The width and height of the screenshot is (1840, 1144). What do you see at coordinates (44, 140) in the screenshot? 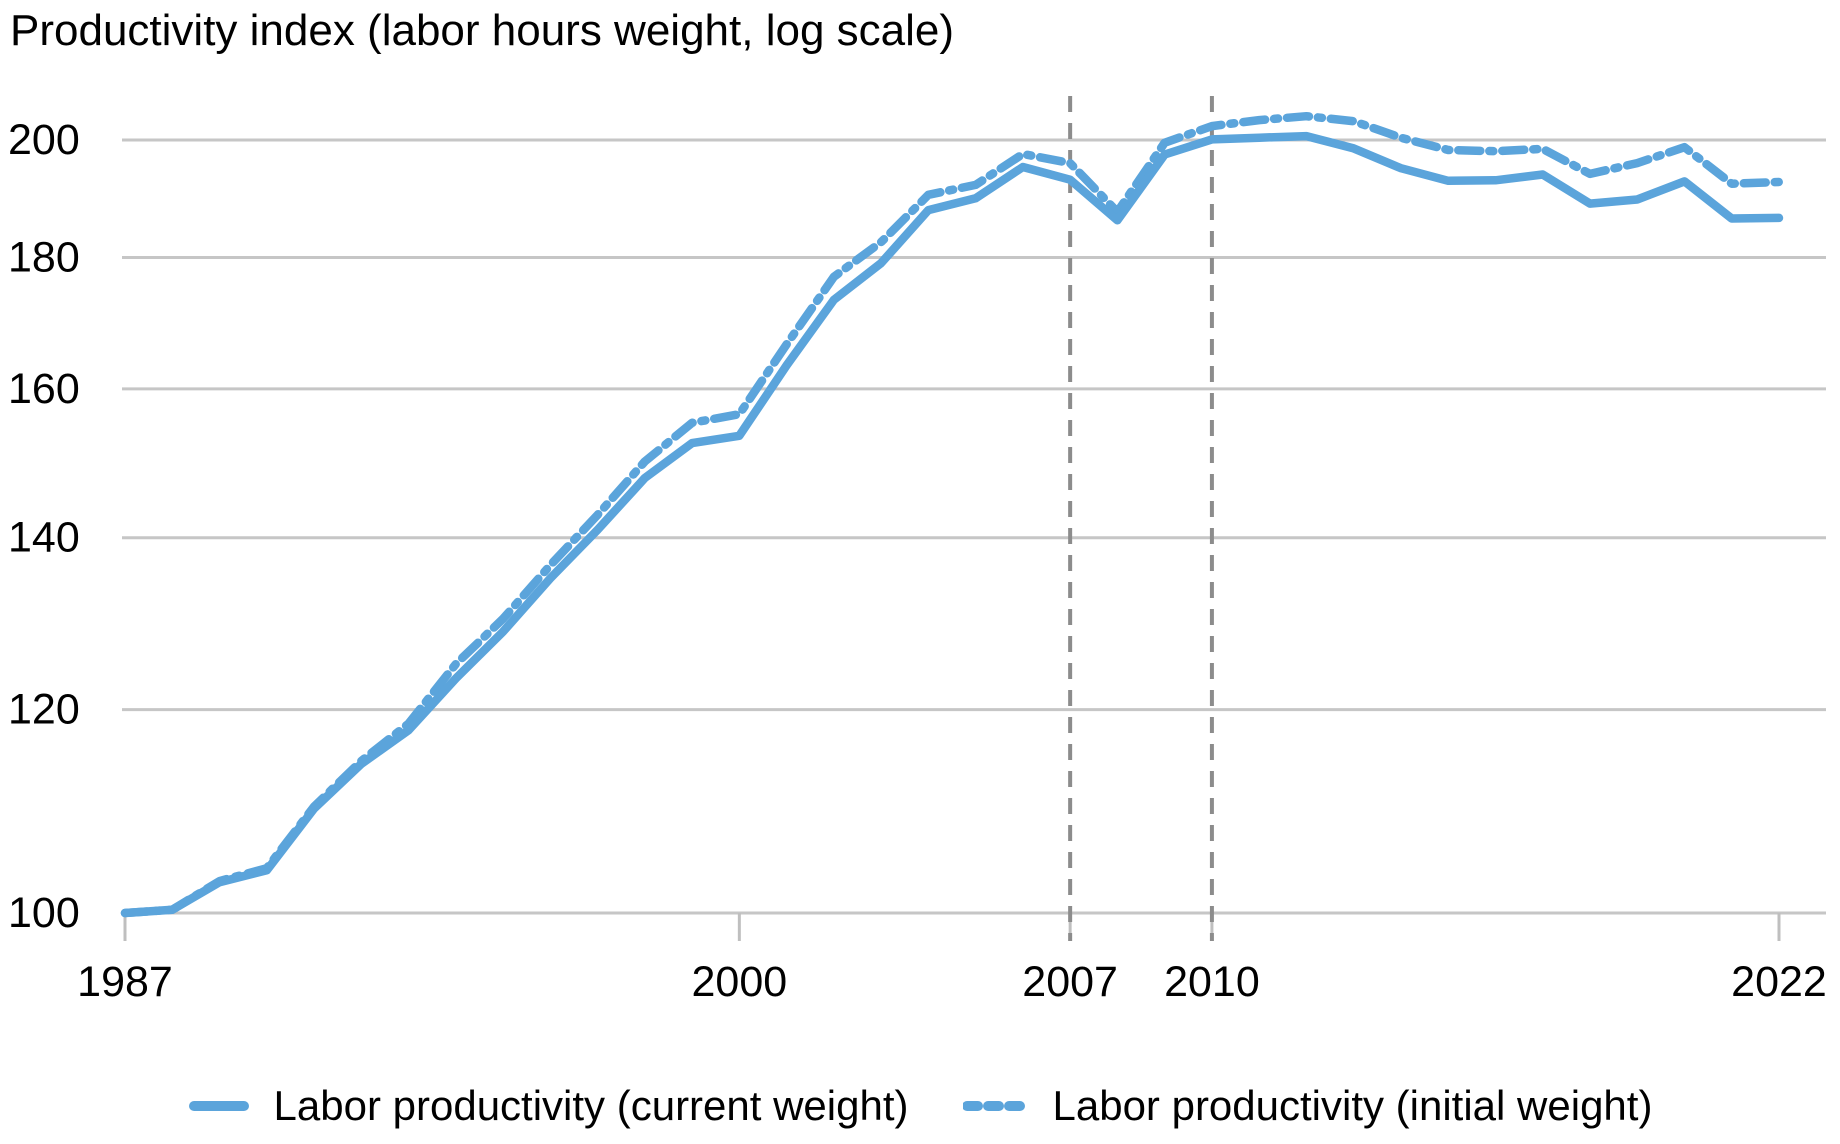
I see `y-axis-label-200: 200` at bounding box center [44, 140].